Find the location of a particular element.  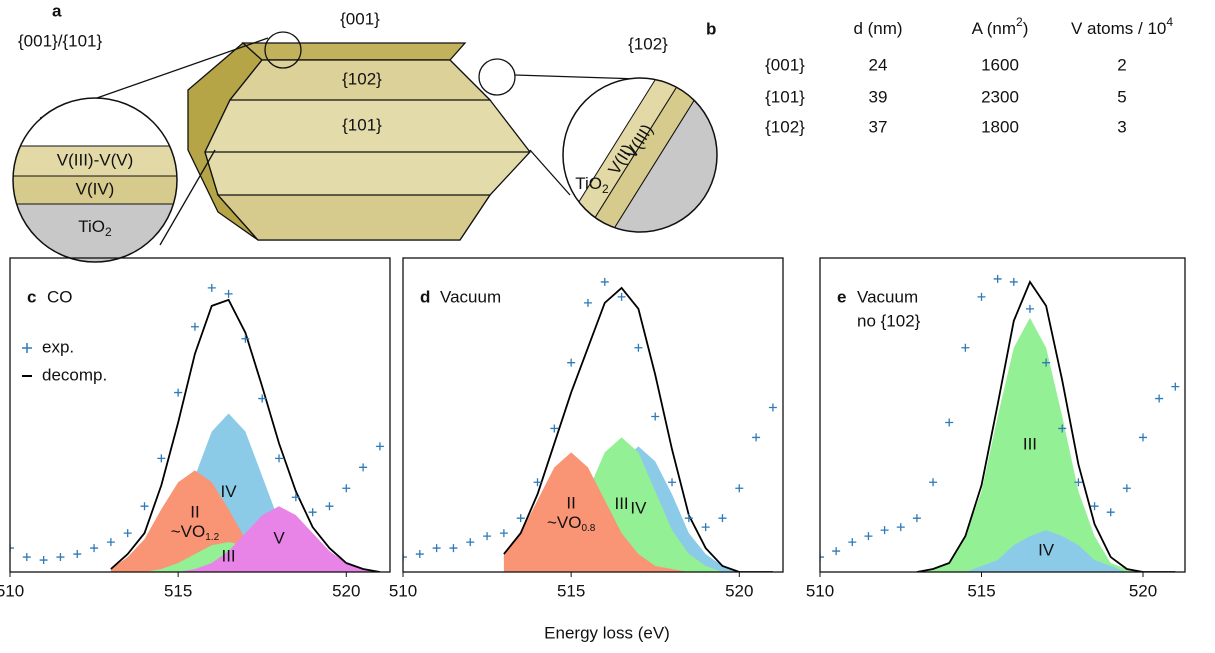

panel-label: b is located at coordinates (711, 28).